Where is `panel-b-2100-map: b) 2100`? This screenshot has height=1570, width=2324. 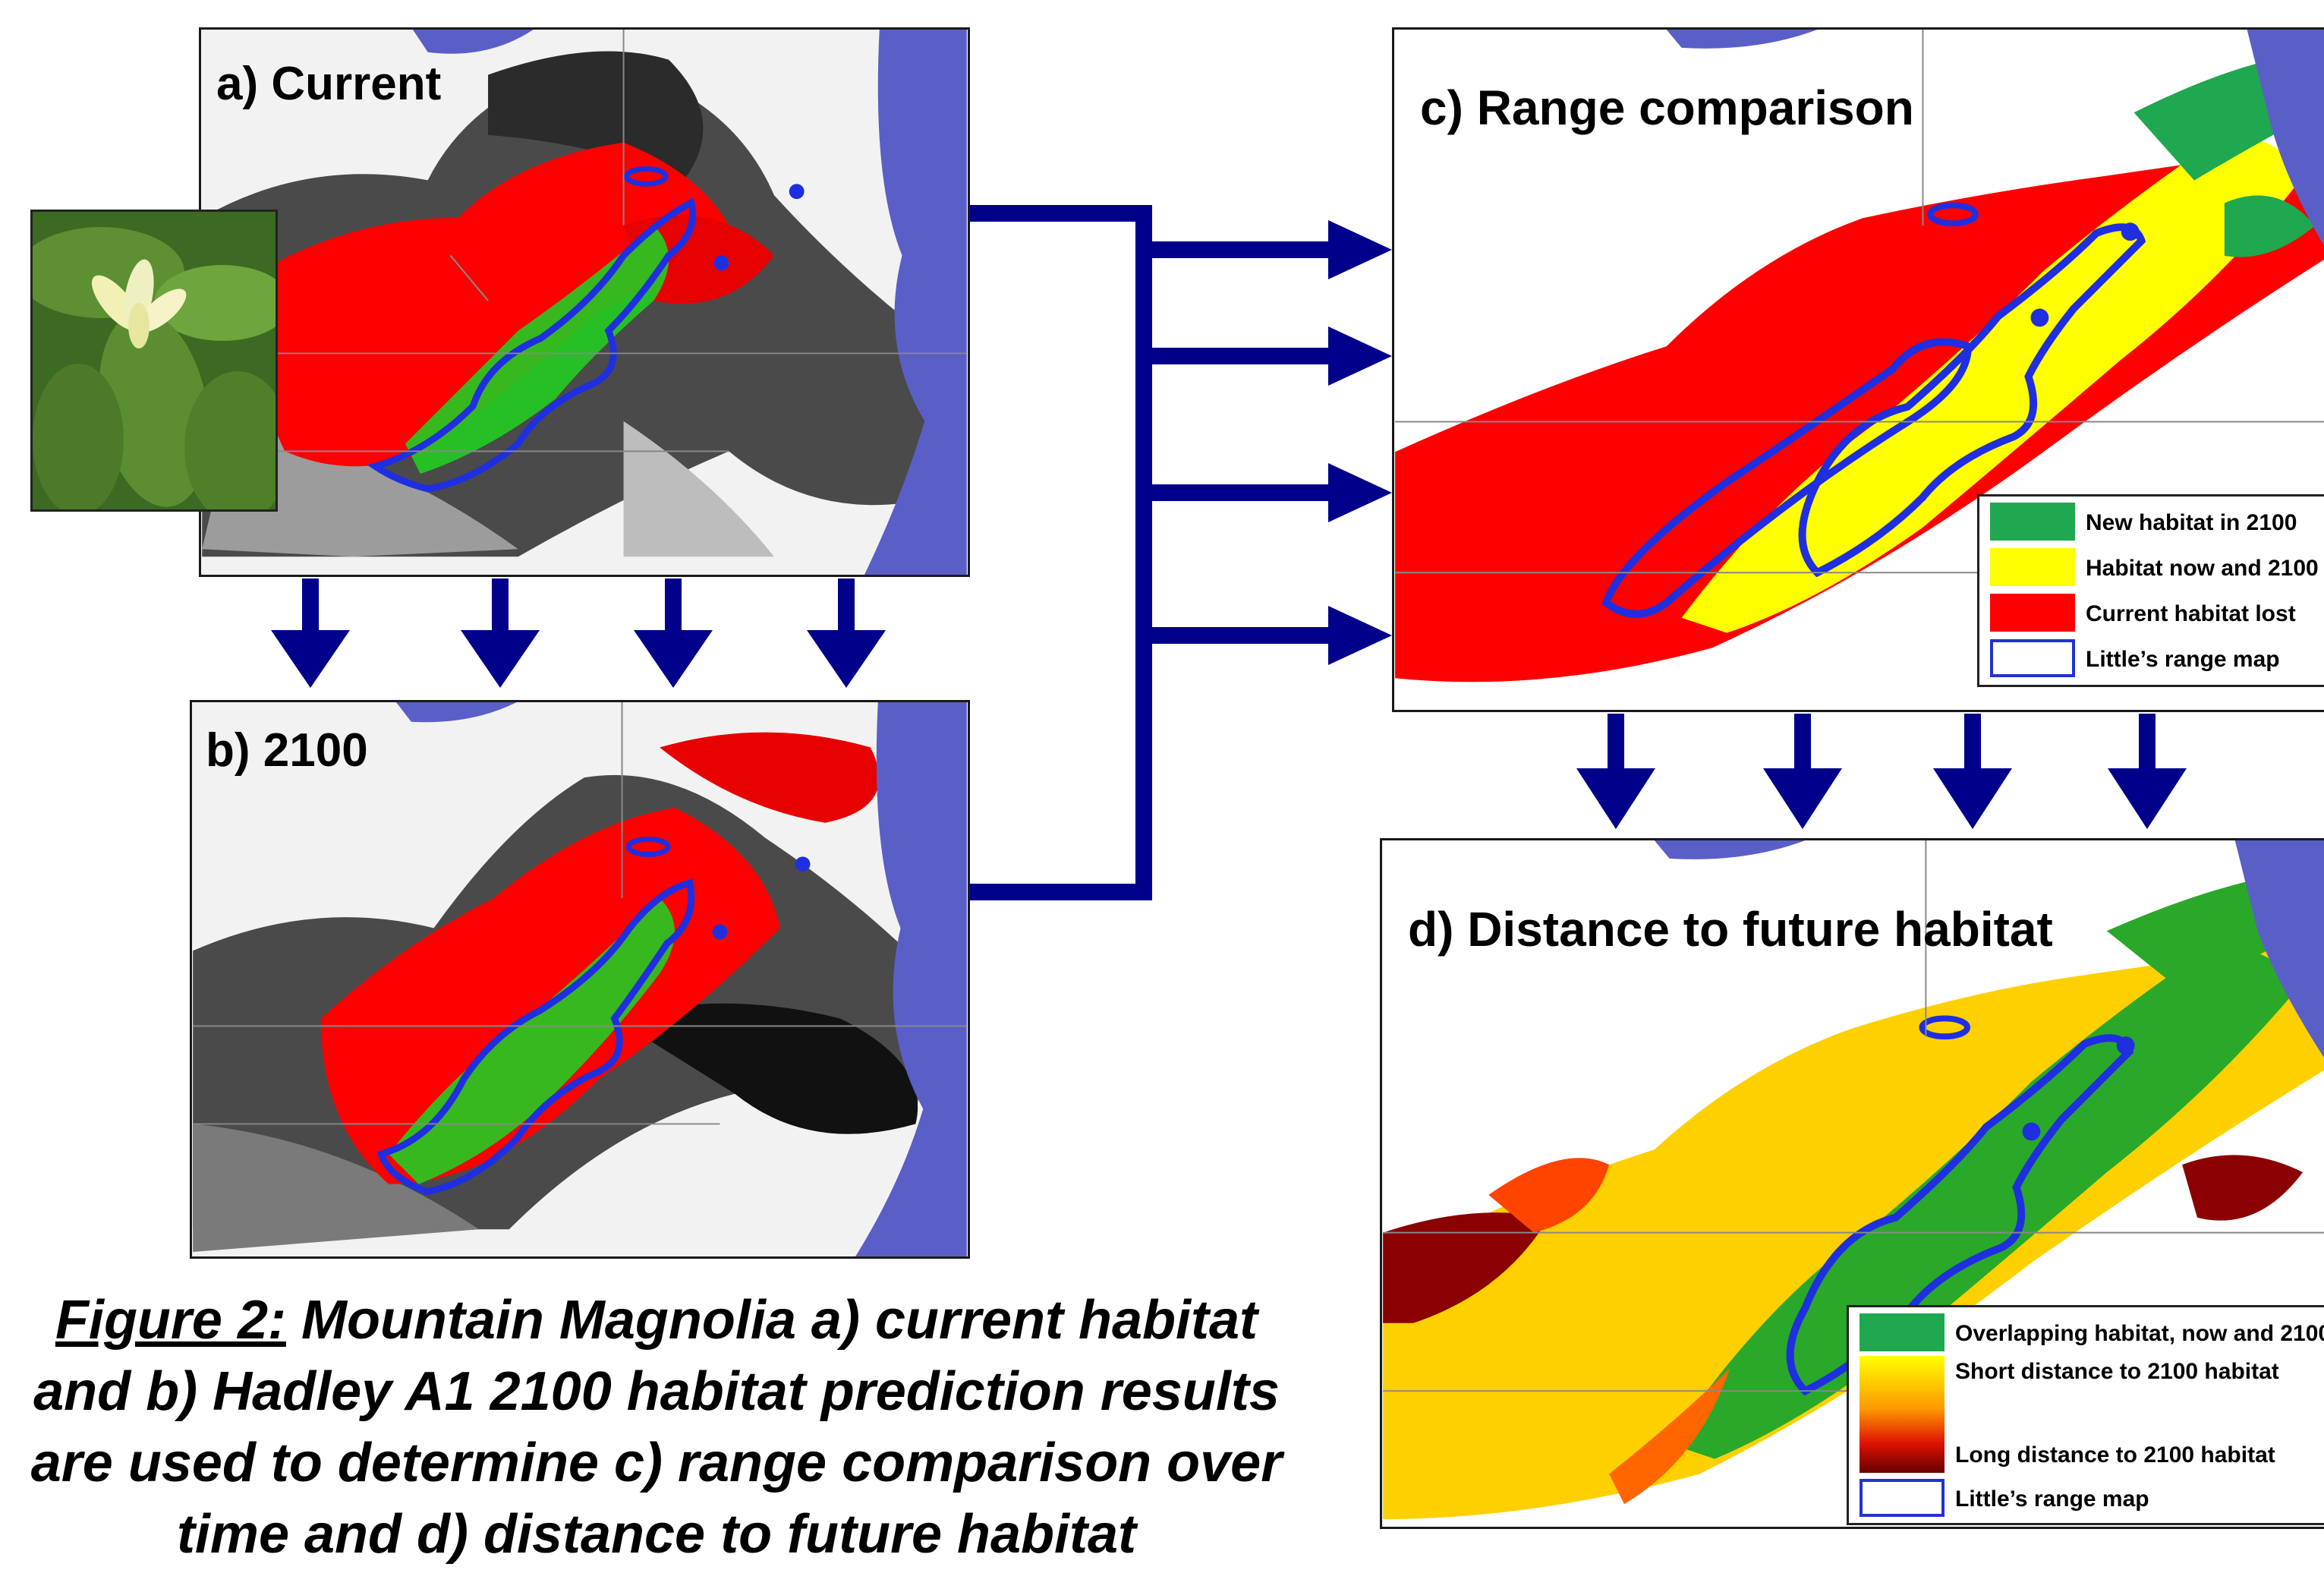
panel-b-2100-map: b) 2100 is located at coordinates (580, 979).